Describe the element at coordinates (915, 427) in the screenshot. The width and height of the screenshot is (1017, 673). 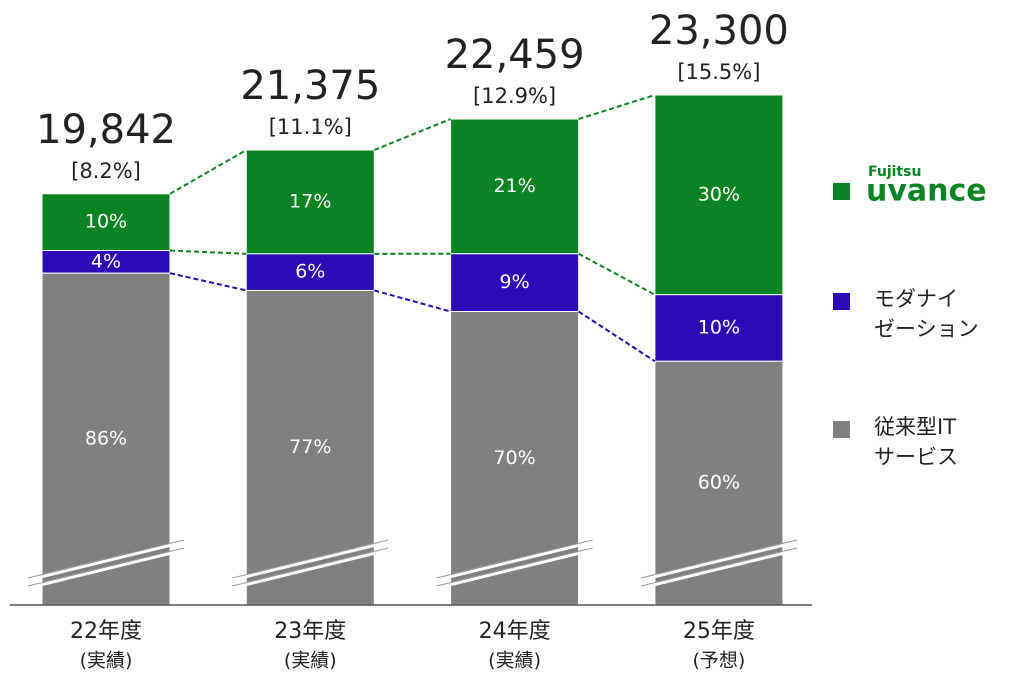
I see `legend-label: 従来型IT` at that location.